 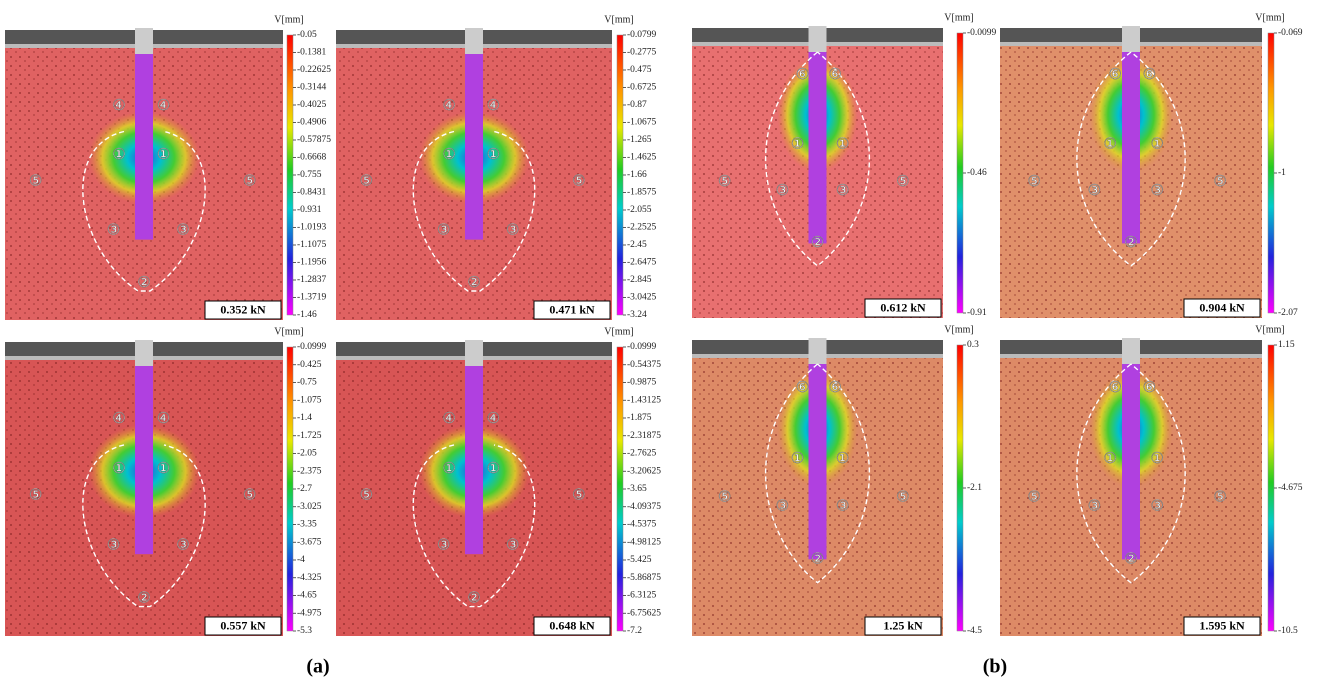 What do you see at coordinates (307, 315) in the screenshot?
I see `colorbar-label: -1.46` at bounding box center [307, 315].